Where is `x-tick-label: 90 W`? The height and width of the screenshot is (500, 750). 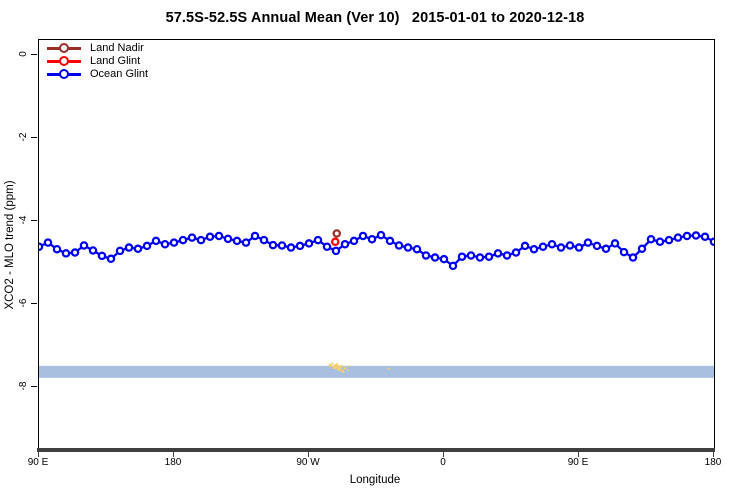 x-tick-label: 90 W is located at coordinates (308, 462).